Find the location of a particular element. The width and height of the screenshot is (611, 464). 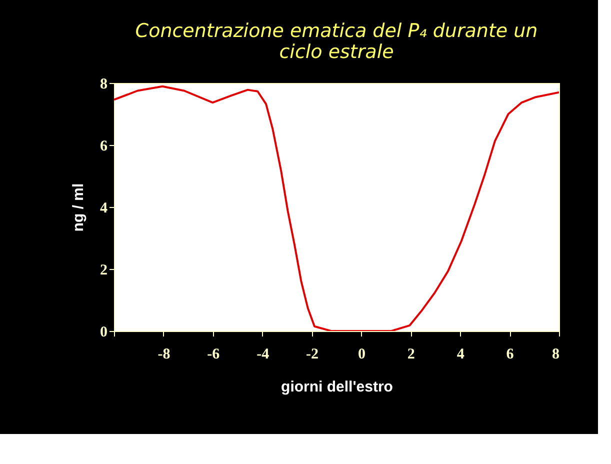

x-tick-label: -2 is located at coordinates (312, 354).